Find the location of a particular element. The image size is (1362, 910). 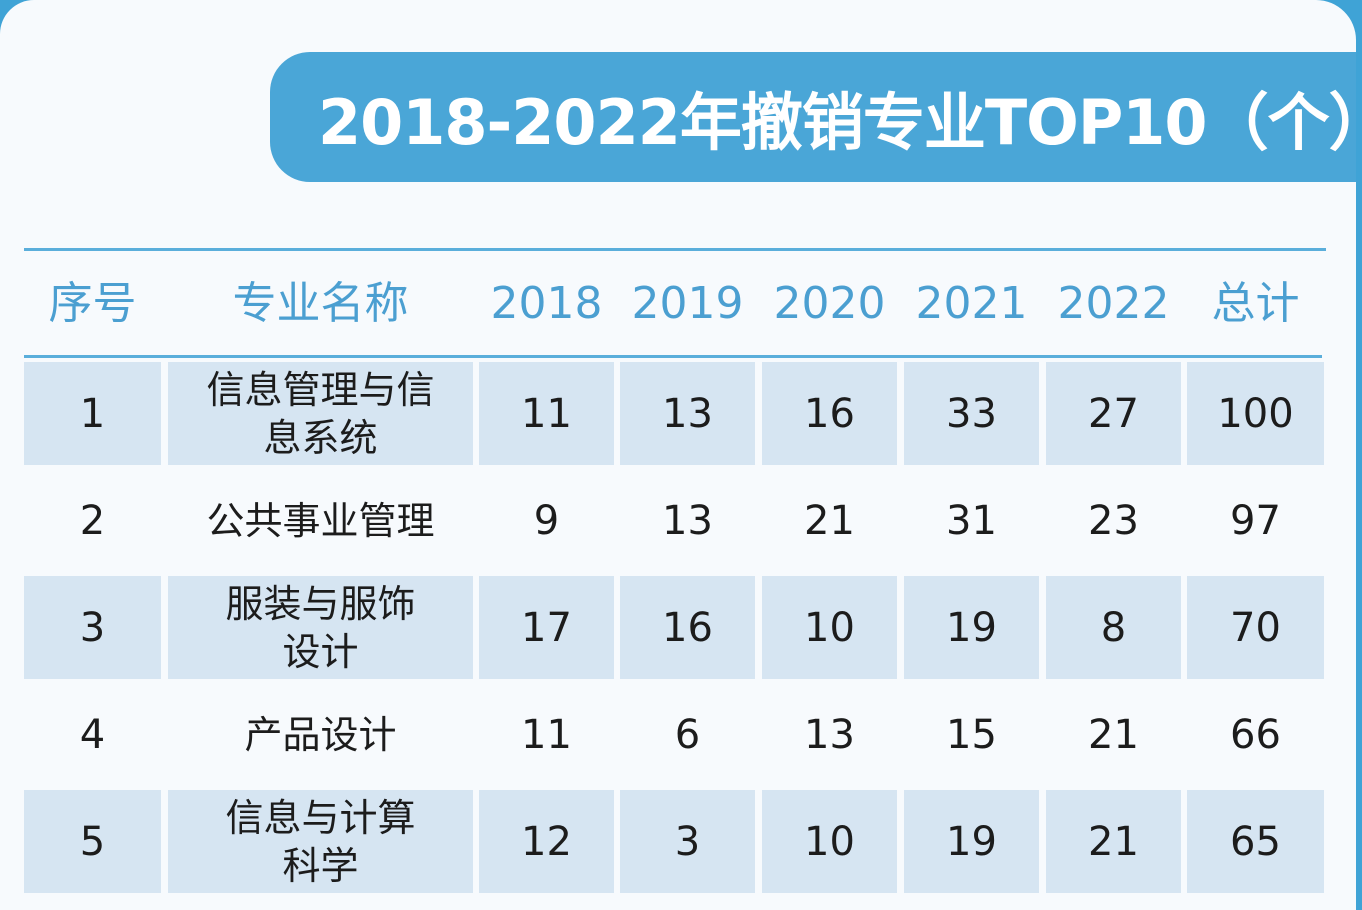

column-header: 2022 is located at coordinates (1113, 303).